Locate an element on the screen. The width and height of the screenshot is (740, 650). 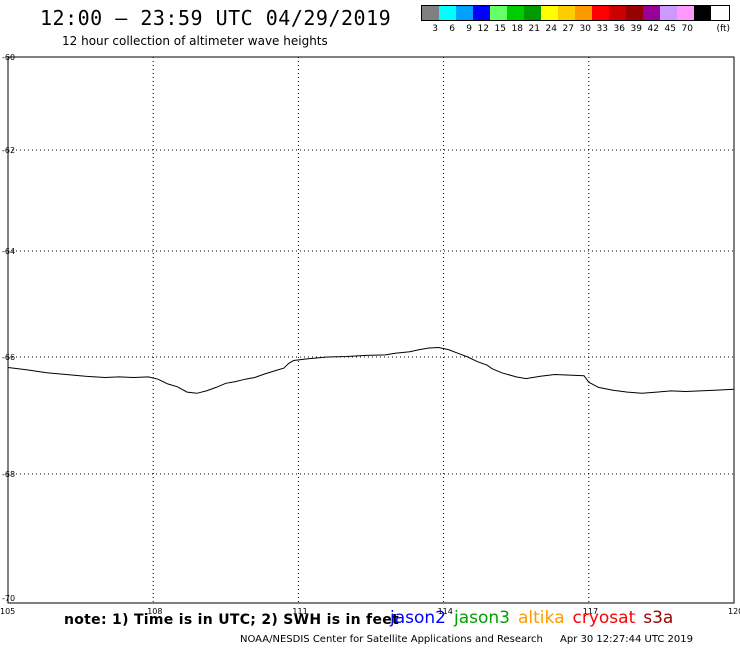
legend-label: 36 is located at coordinates (619, 29).